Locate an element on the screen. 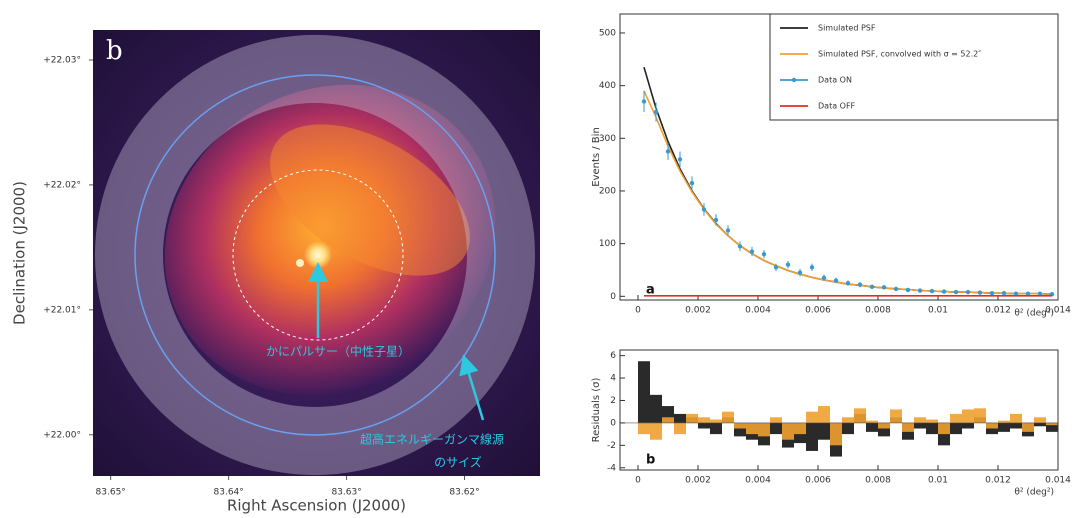  x-tick-label: 83.62° is located at coordinates (464, 493).